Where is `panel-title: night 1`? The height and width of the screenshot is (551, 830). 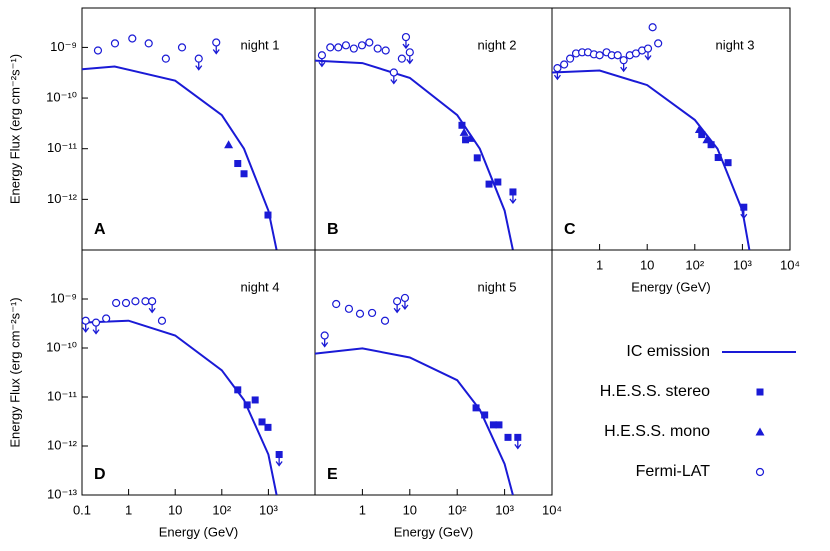 panel-title: night 1 is located at coordinates (259, 44).